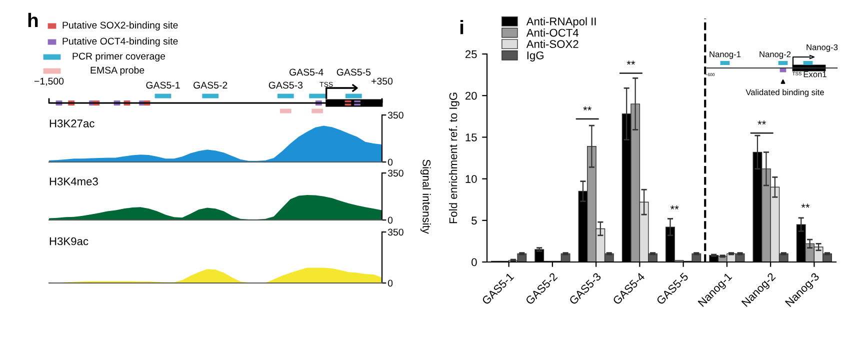 Image resolution: width=857 pixels, height=342 pixels. Describe the element at coordinates (454, 158) in the screenshot. I see `y-axis-title: Fold enrichment ref. to IgG` at that location.